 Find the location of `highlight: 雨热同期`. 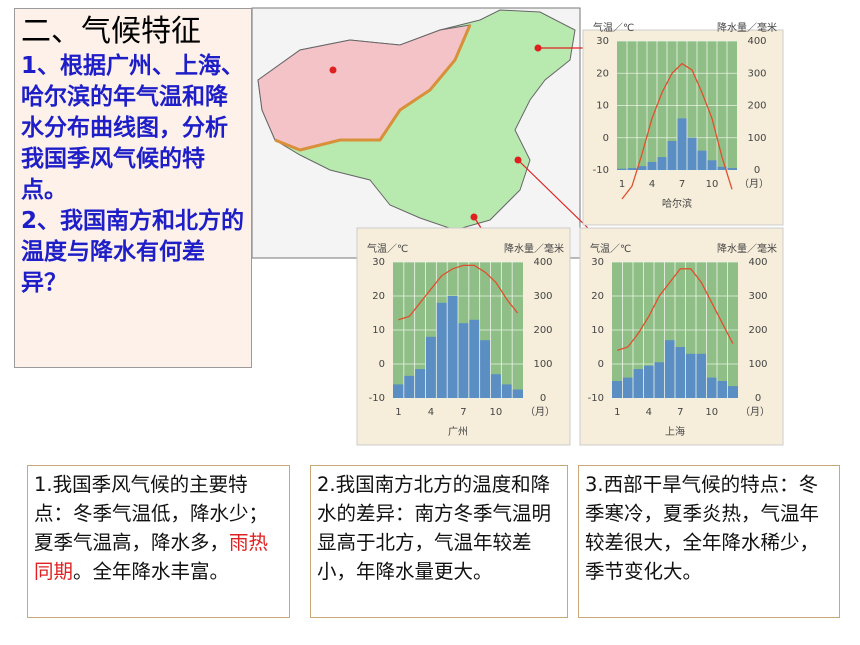

highlight: 雨热同期 is located at coordinates (151, 557).